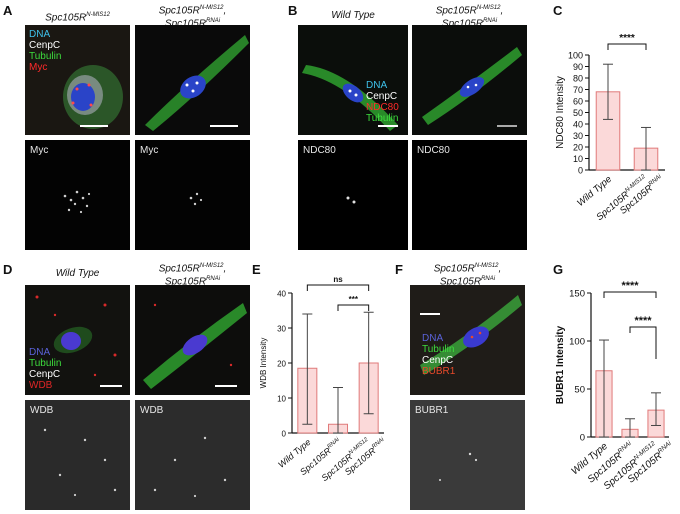 This screenshot has width=680, height=514. What do you see at coordinates (192, 340) in the screenshot?
I see `micrograph-d-merge-right` at bounding box center [192, 340].